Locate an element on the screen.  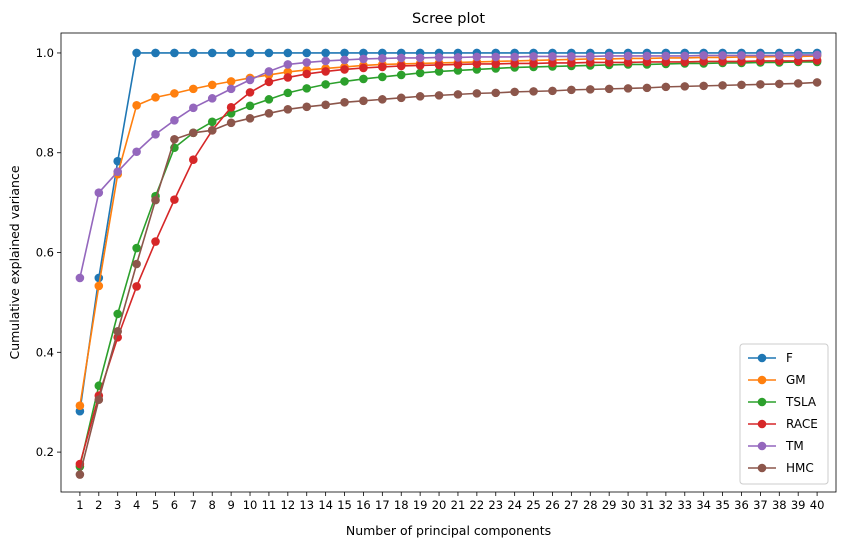
x-tick-label: 34 is located at coordinates (703, 505).